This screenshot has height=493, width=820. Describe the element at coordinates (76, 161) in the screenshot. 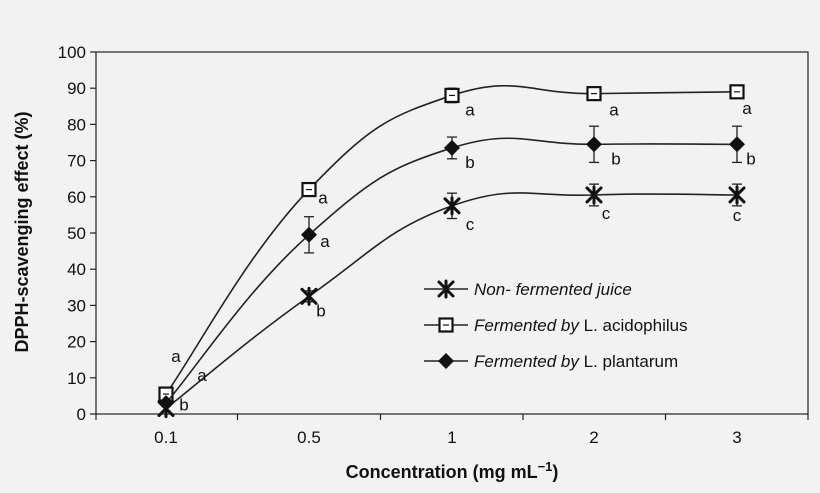

I see `y-tick-label: 70` at that location.